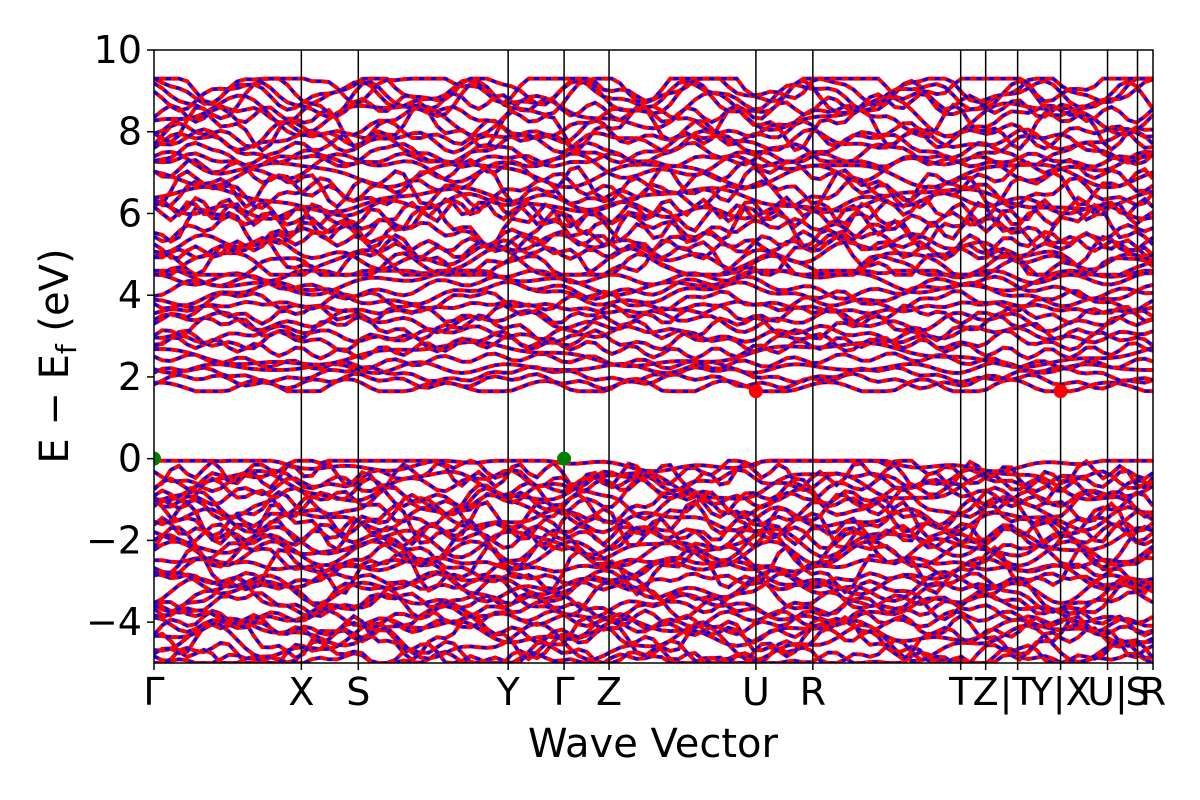 Image resolution: width=1200 pixels, height=800 pixels. I want to click on x-tick-label: |T, so click(1018, 692).